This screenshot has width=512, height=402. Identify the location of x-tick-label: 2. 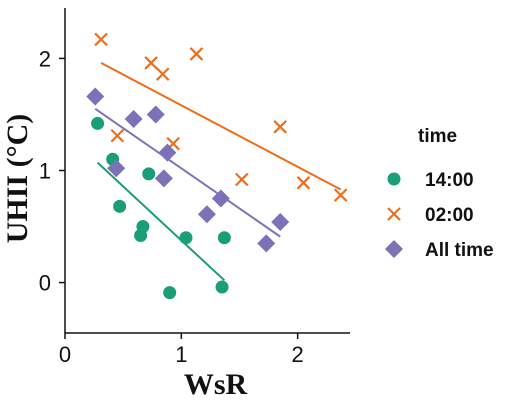
(298, 354).